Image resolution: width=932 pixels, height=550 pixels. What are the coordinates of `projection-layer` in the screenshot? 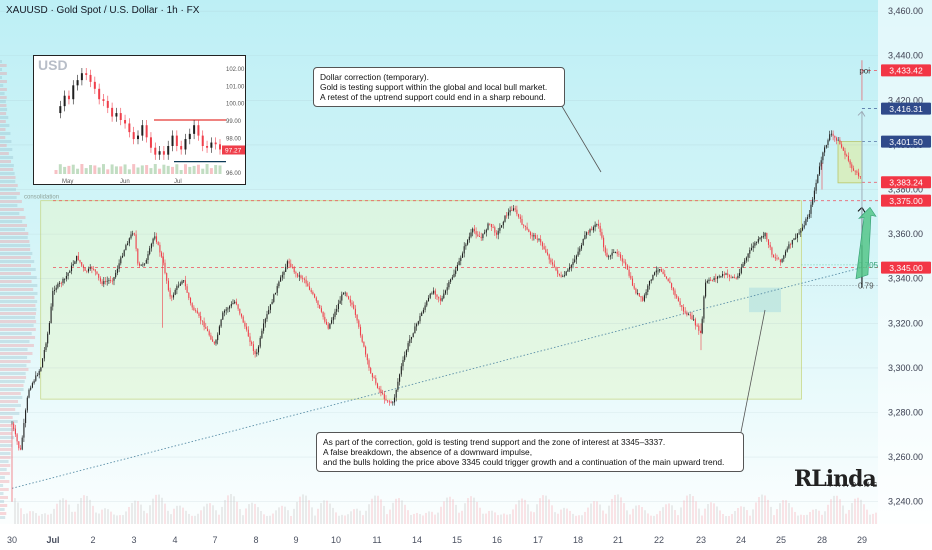 It's located at (866, 199).